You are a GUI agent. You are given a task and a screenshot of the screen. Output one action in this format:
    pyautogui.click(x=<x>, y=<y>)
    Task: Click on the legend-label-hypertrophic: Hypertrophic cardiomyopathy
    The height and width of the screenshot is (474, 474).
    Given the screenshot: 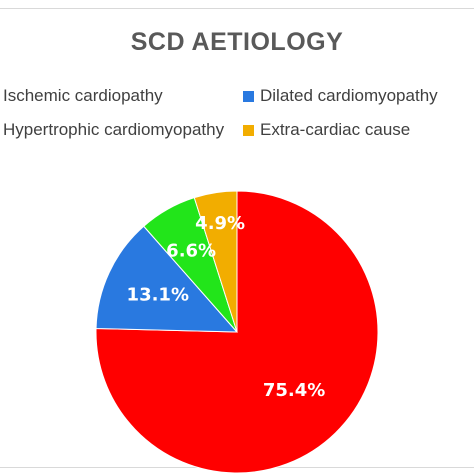 What is the action you would take?
    pyautogui.click(x=114, y=129)
    